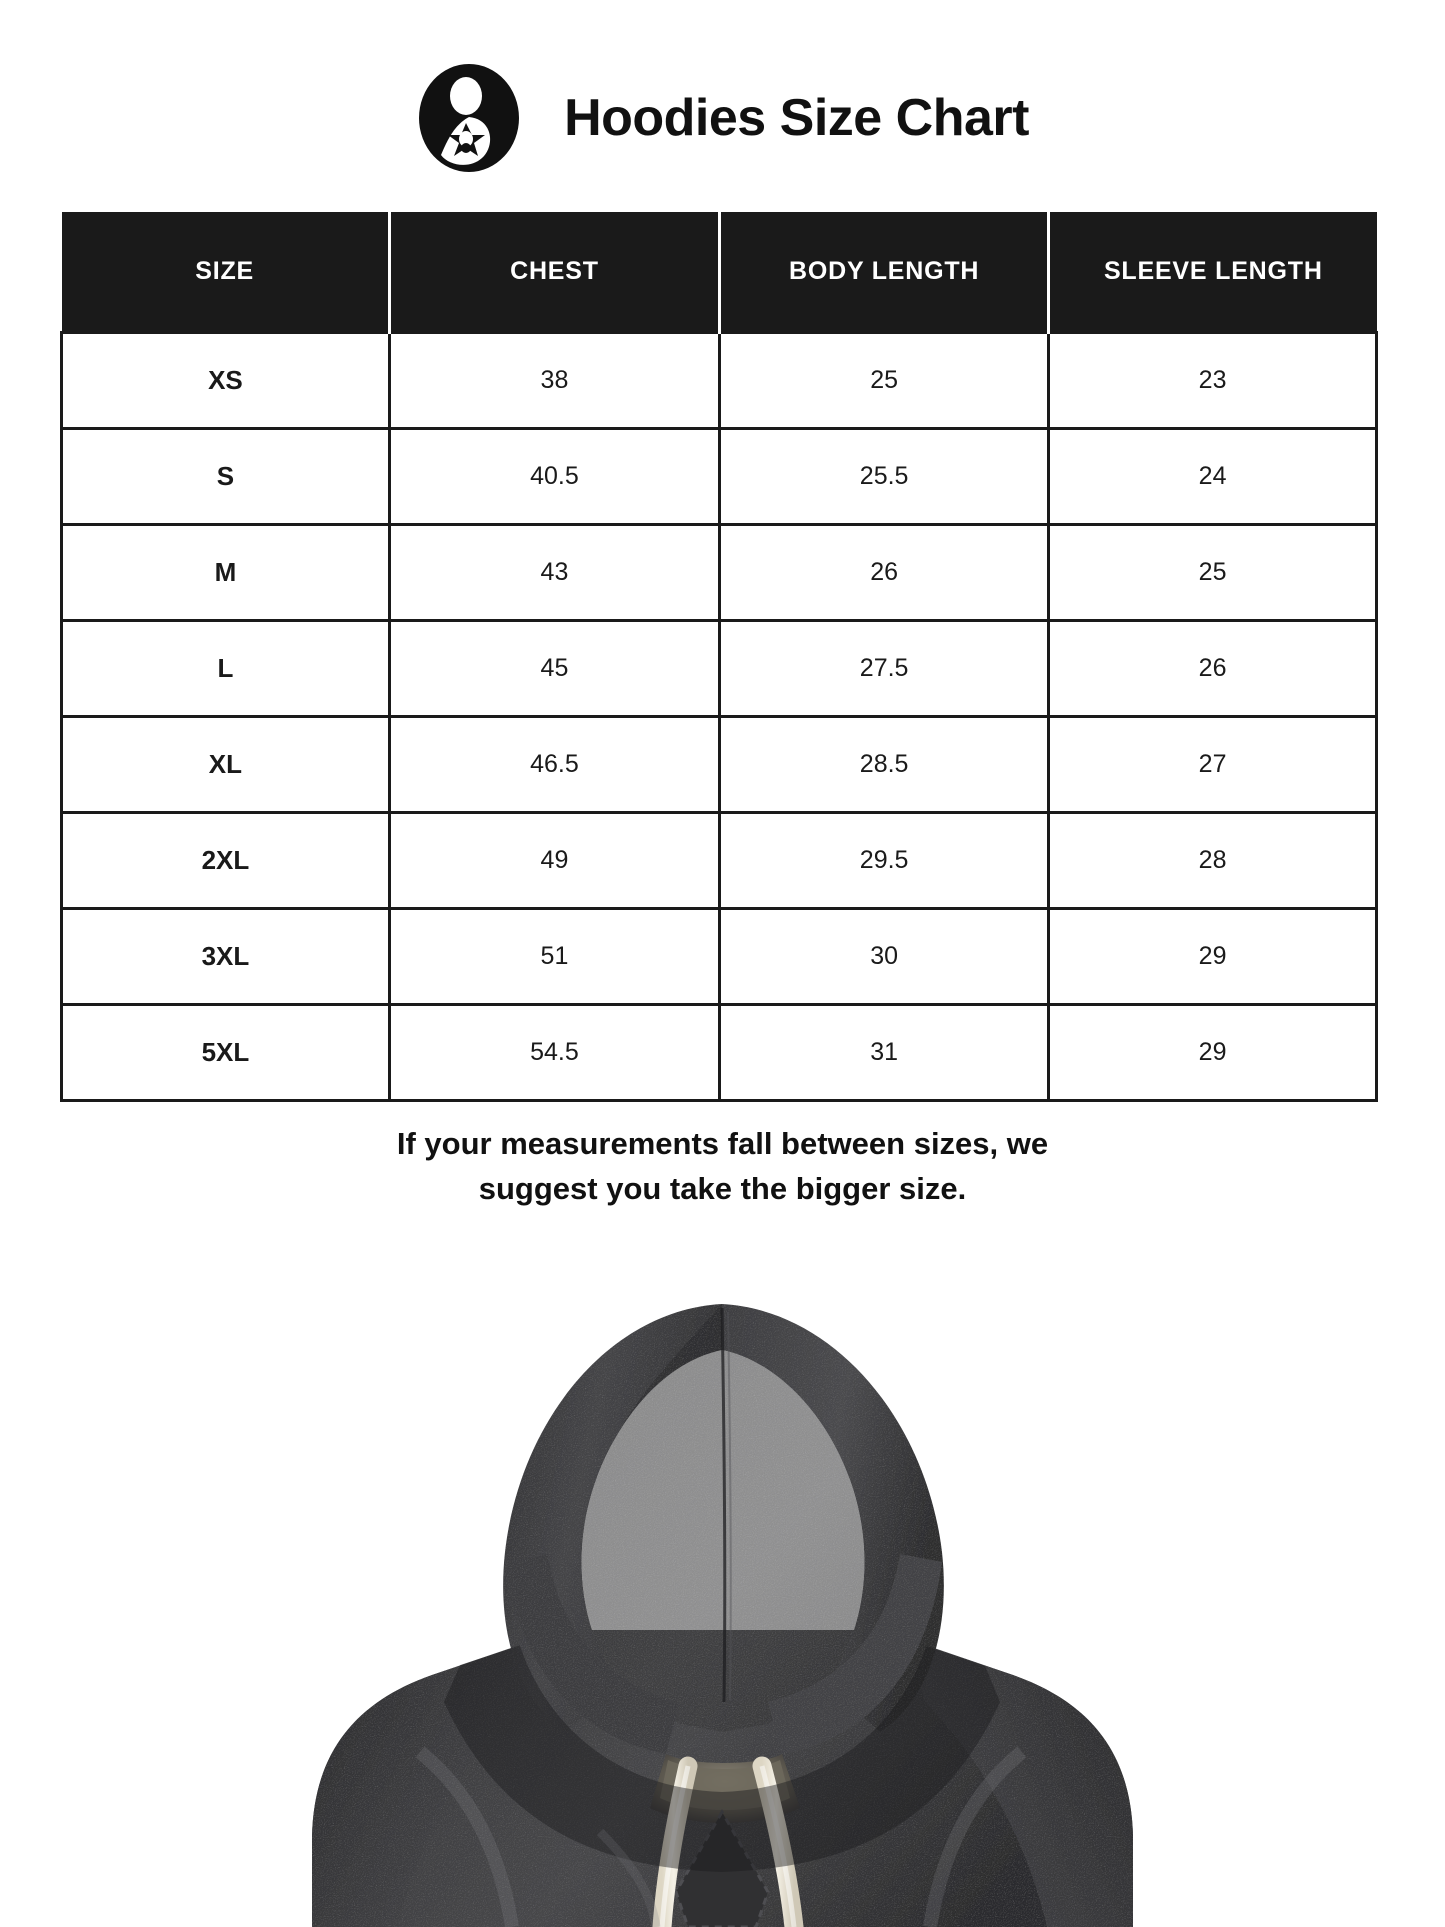 This screenshot has height=1927, width=1445. I want to click on cell-size: XS, so click(225, 380).